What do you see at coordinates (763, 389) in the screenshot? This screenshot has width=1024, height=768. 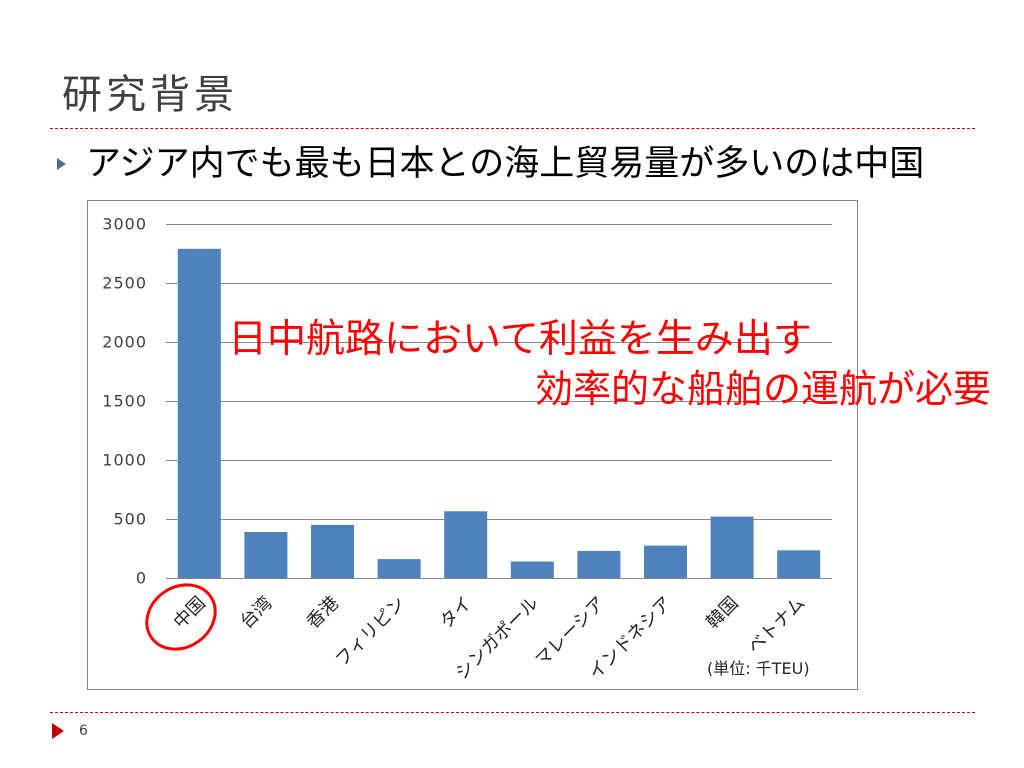 I see `callout-line-2: 効率的な船舶の運航が必要` at bounding box center [763, 389].